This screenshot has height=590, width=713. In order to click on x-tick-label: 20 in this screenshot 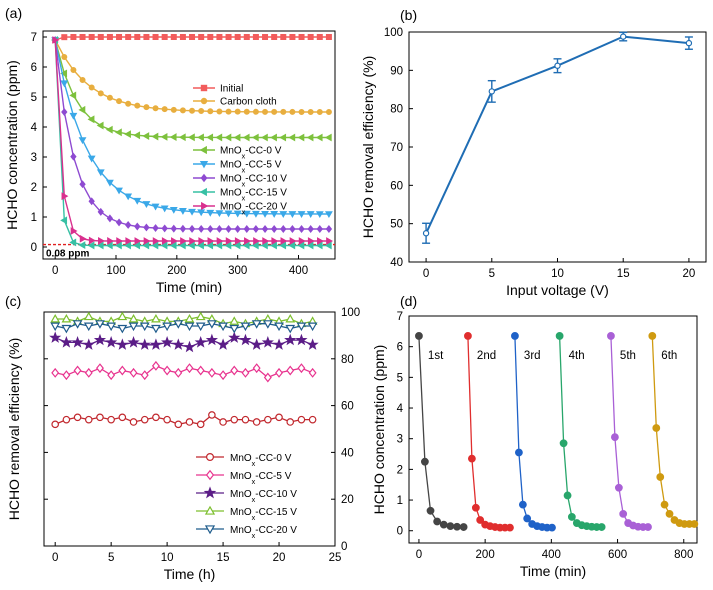, I will do `click(279, 558)`.